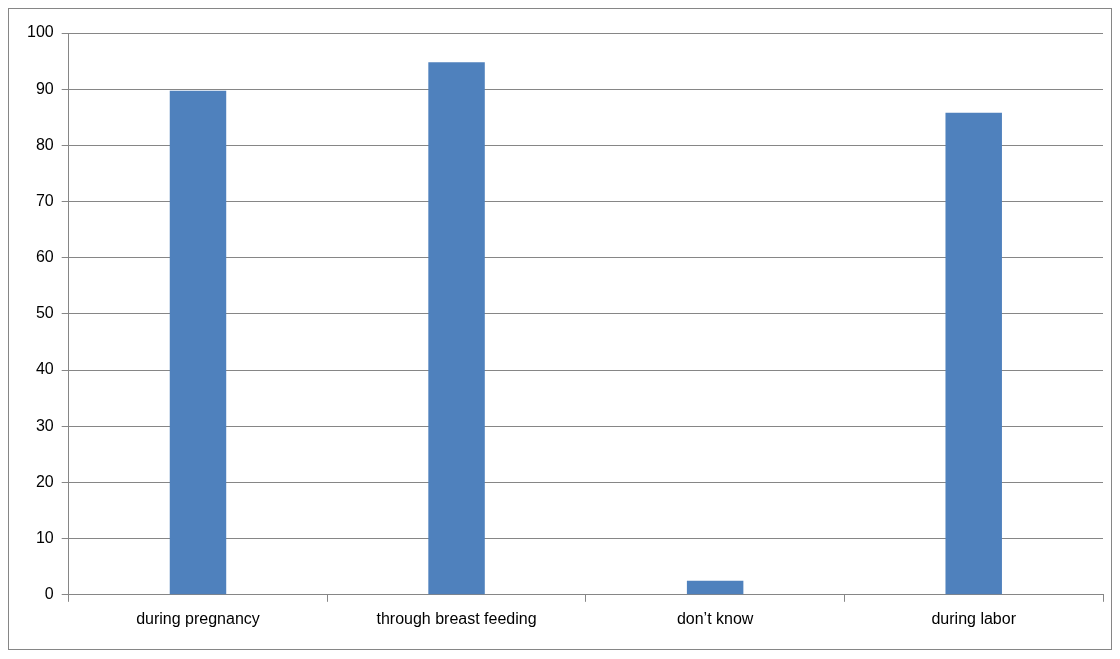  Describe the element at coordinates (198, 618) in the screenshot. I see `x-tick-label: during pregnancy` at that location.